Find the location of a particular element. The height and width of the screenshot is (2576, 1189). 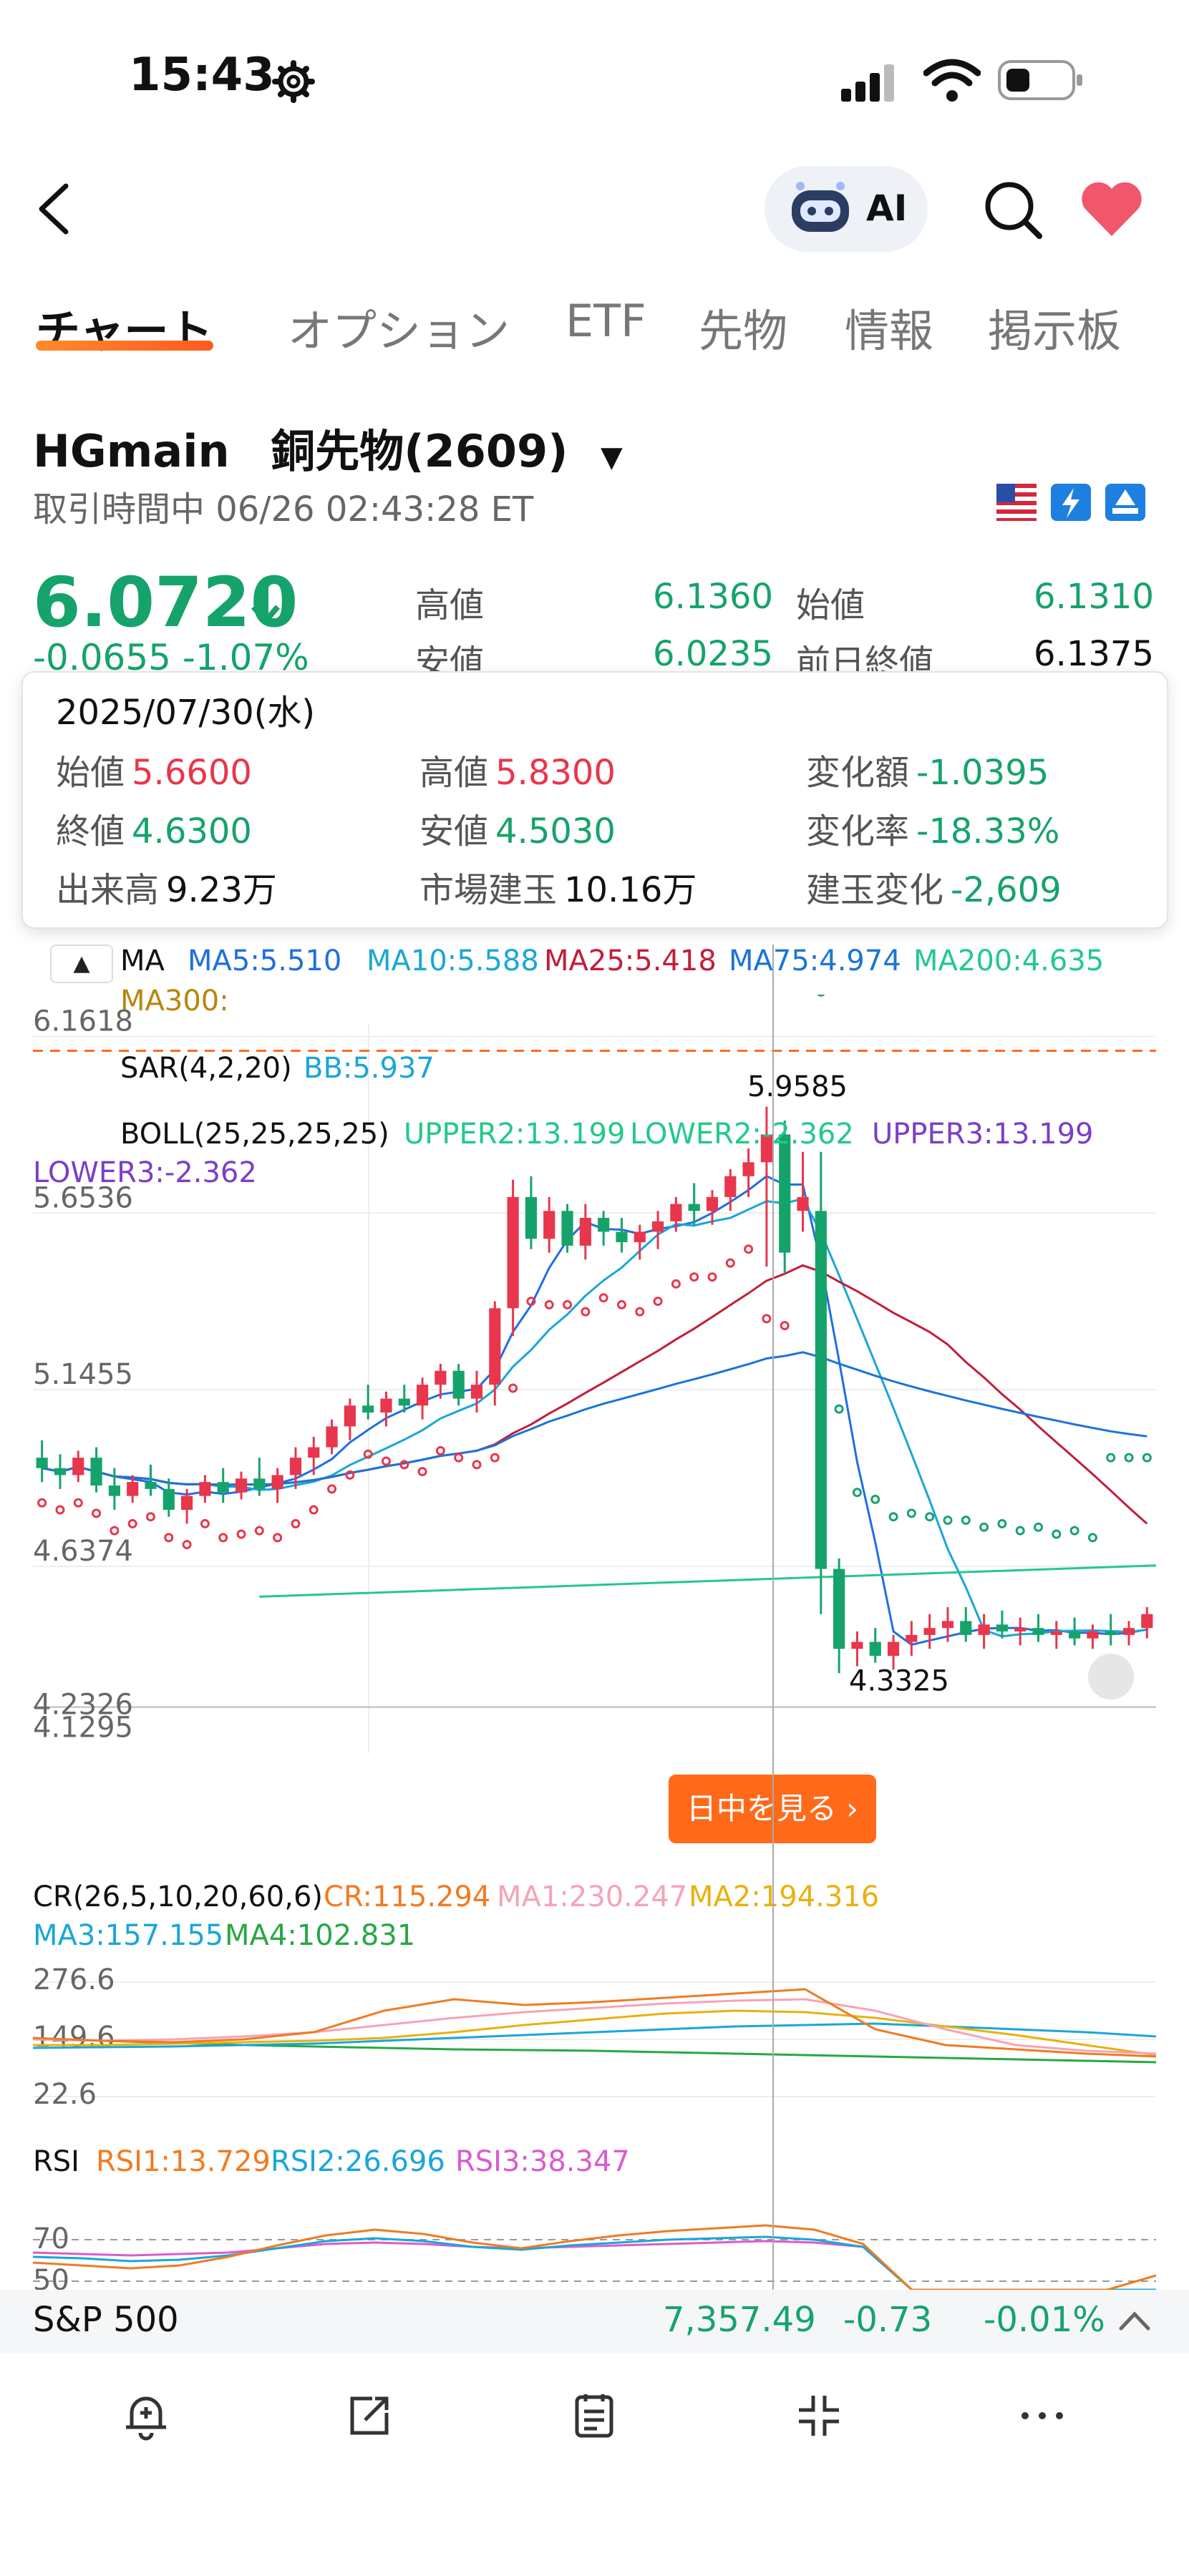

popup-date: 2025/07/30(水) is located at coordinates (186, 713).